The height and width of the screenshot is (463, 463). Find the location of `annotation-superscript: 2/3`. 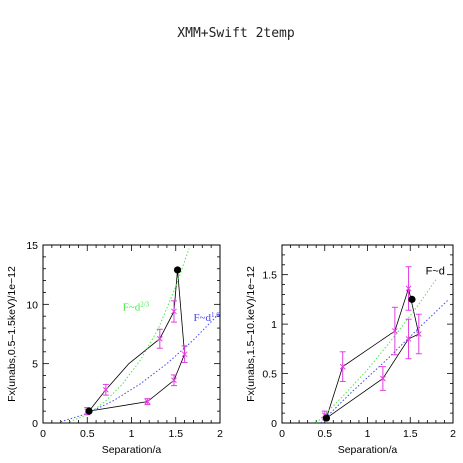

annotation-superscript: 2/3 is located at coordinates (144, 304).